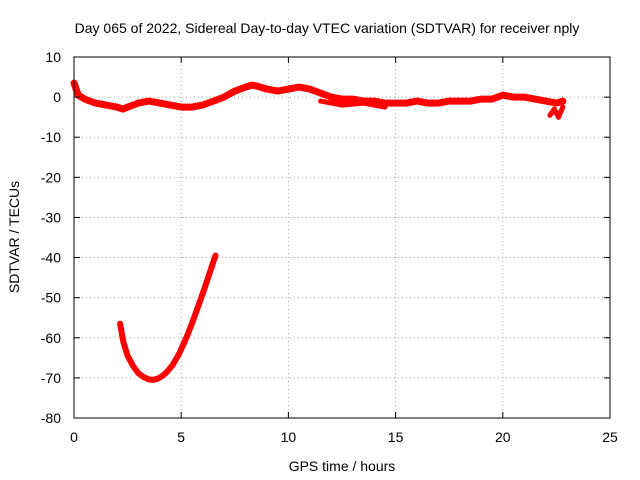  What do you see at coordinates (51, 378) in the screenshot?
I see `y-tick-label: -70` at bounding box center [51, 378].